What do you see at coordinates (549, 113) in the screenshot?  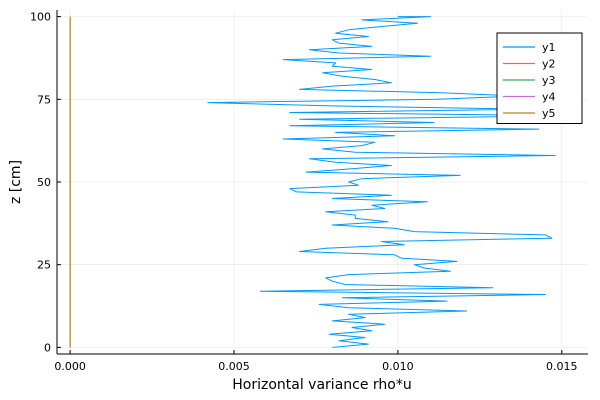 I see `legend-label-y5: y5` at bounding box center [549, 113].